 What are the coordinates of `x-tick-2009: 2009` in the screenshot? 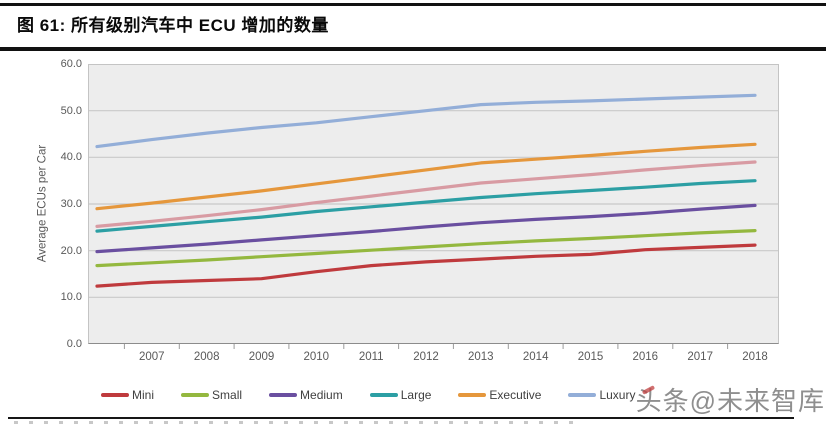 It's located at (261, 357).